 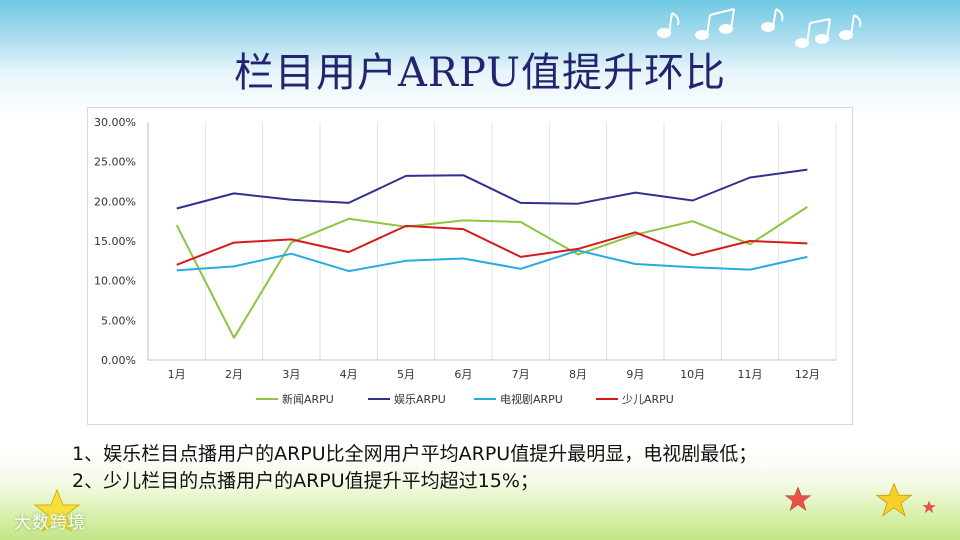 What do you see at coordinates (759, 28) in the screenshot?
I see `music-note-icon` at bounding box center [759, 28].